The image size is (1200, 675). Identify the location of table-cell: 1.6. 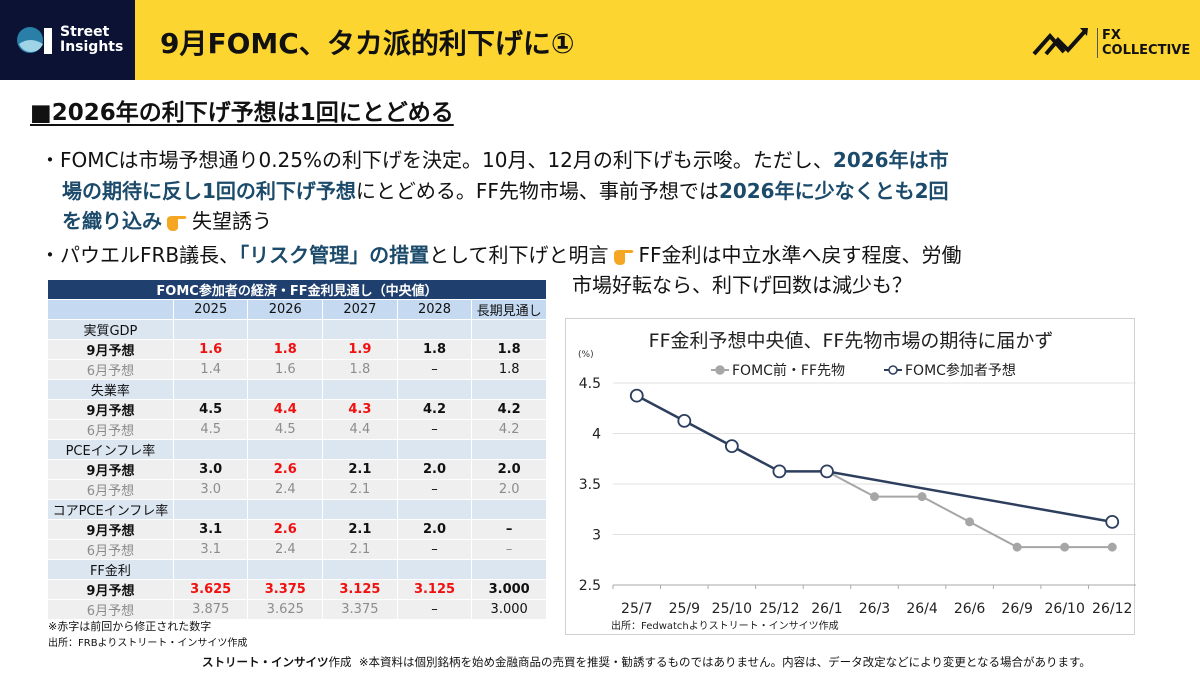
(210, 349).